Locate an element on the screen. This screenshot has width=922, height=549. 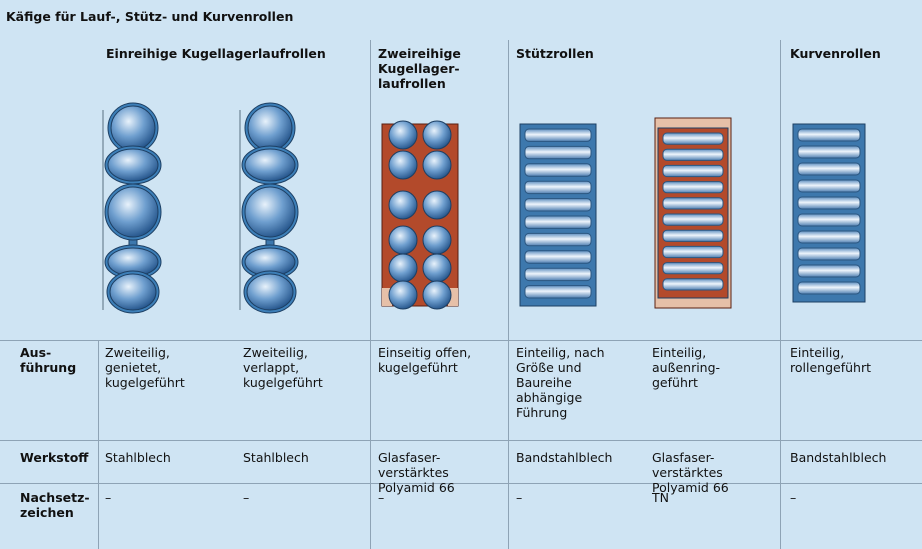
column-header: Einreihige Kugellagerlaufrollen is located at coordinates (216, 53).